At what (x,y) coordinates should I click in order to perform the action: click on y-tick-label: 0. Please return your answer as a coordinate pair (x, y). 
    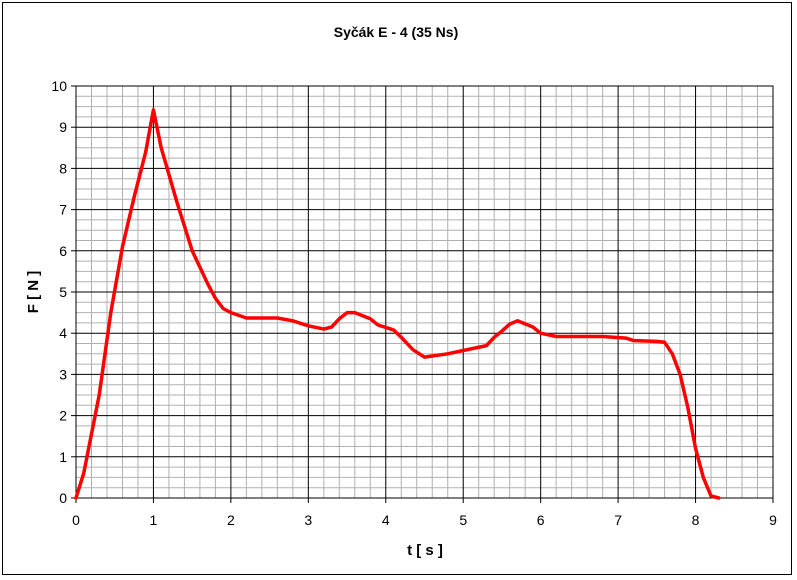
    Looking at the image, I should click on (63, 498).